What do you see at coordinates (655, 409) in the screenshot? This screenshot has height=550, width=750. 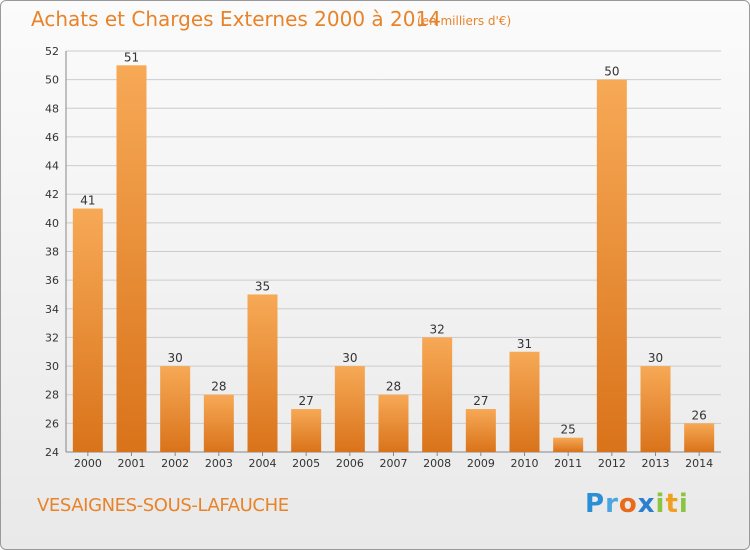 I see `bar-2013` at bounding box center [655, 409].